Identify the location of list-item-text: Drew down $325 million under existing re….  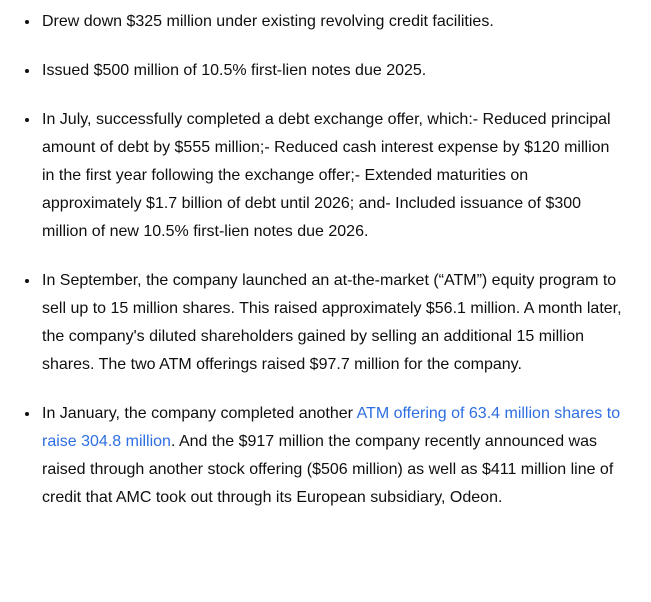
(268, 21).